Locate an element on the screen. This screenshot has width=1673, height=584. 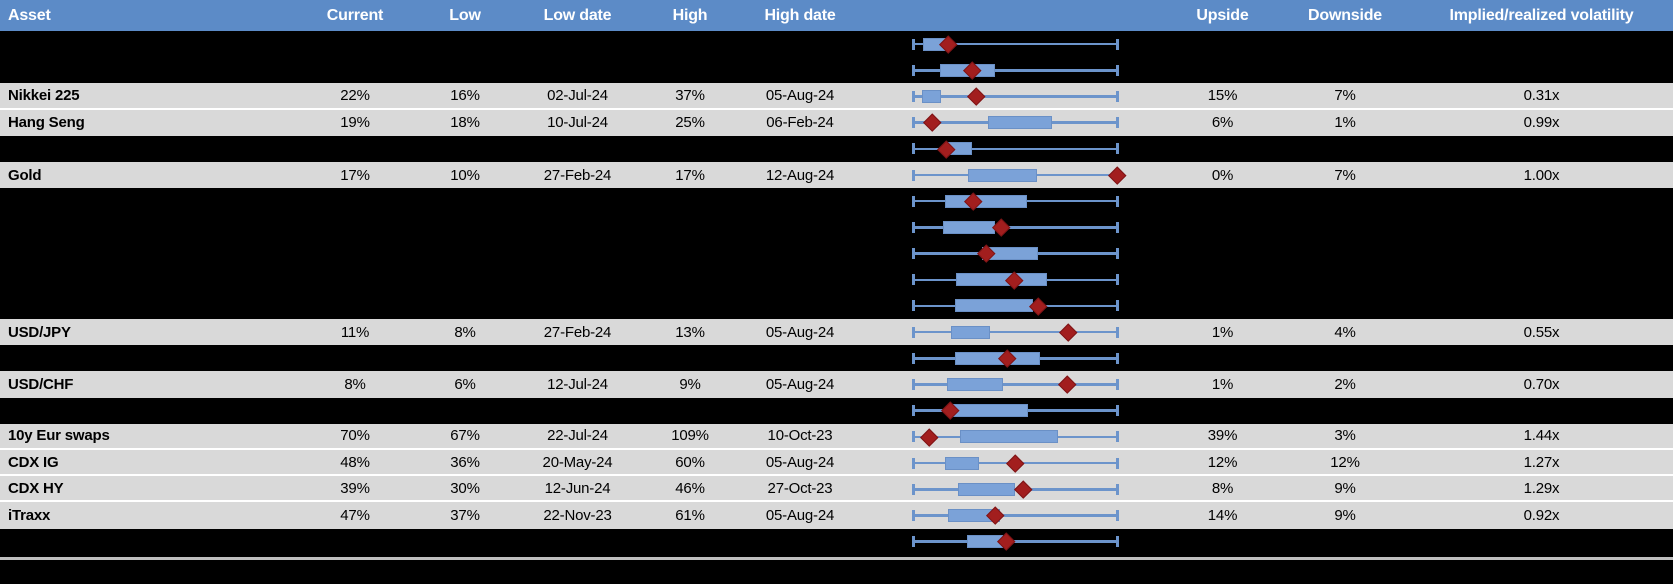
cell-low-date: 12-Jun-24 is located at coordinates (577, 488).